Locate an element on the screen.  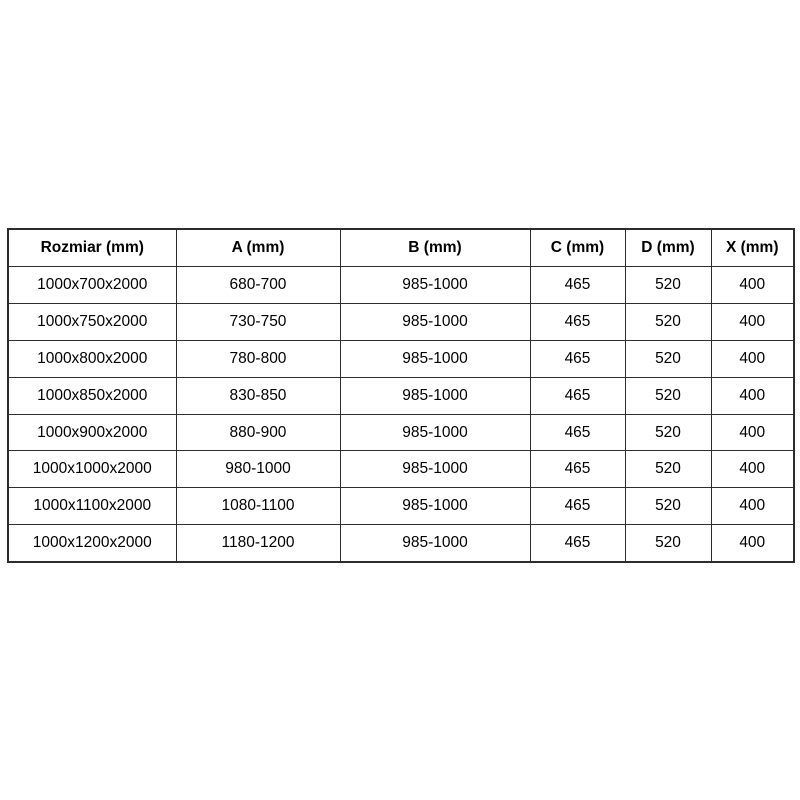
table-cell-rozmiar: 1000x750x2000 is located at coordinates (92, 321).